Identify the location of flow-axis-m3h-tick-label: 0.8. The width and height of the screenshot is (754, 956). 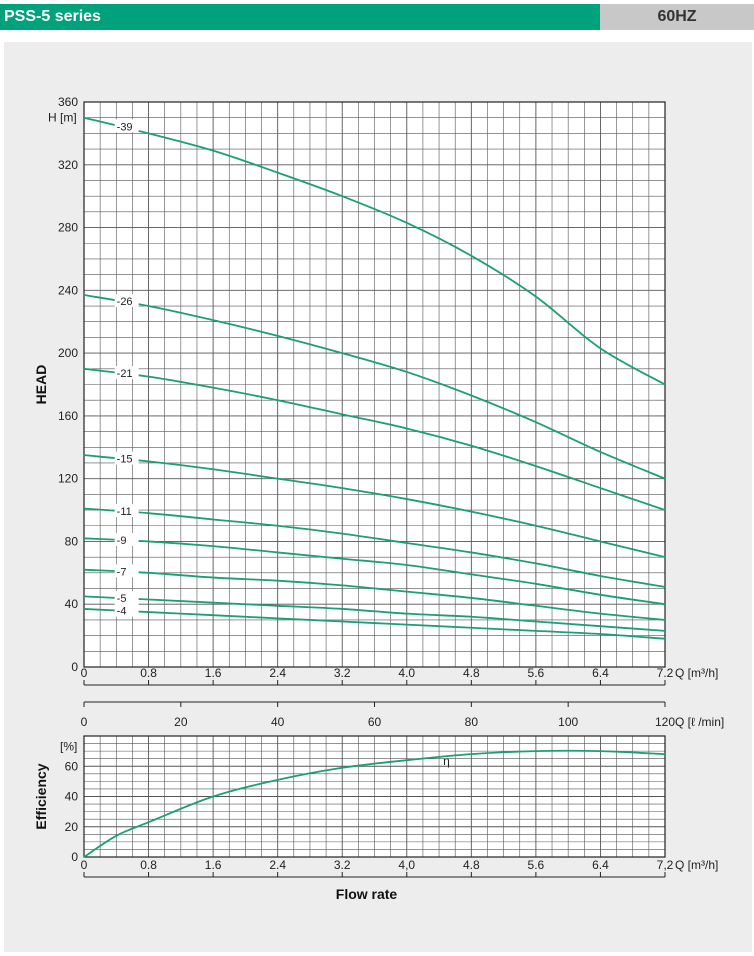
(148, 673).